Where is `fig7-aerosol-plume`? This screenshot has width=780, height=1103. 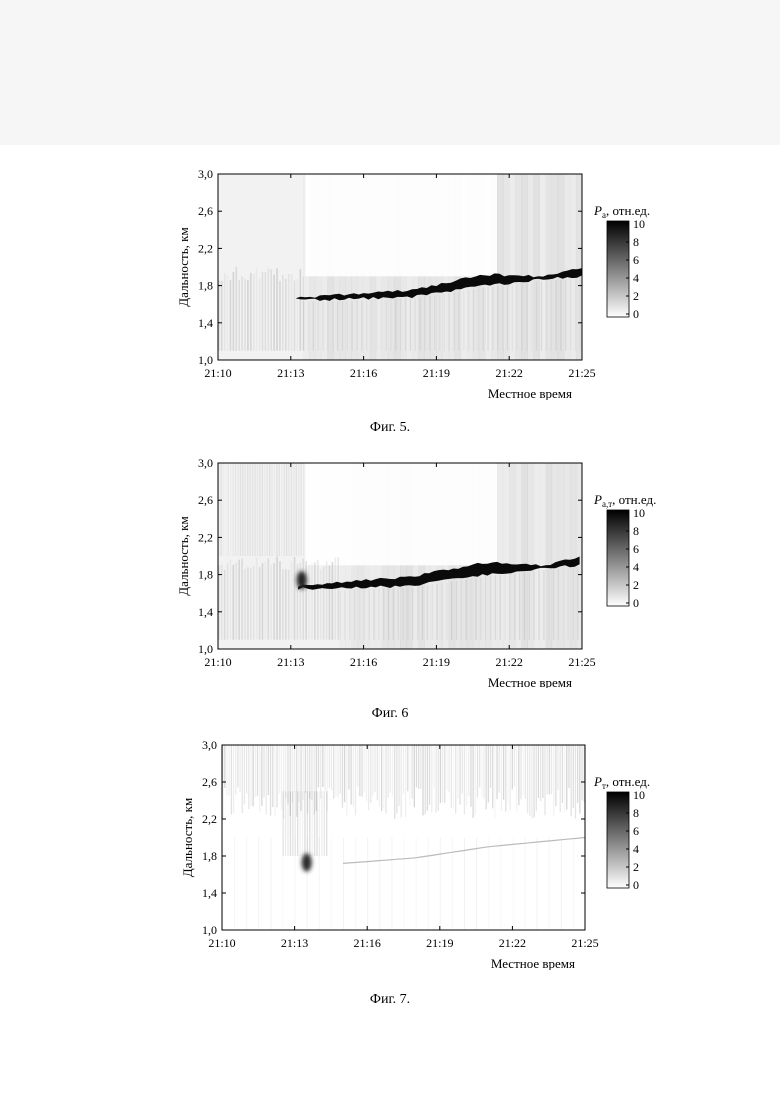
fig7-aerosol-plume is located at coordinates (306, 862).